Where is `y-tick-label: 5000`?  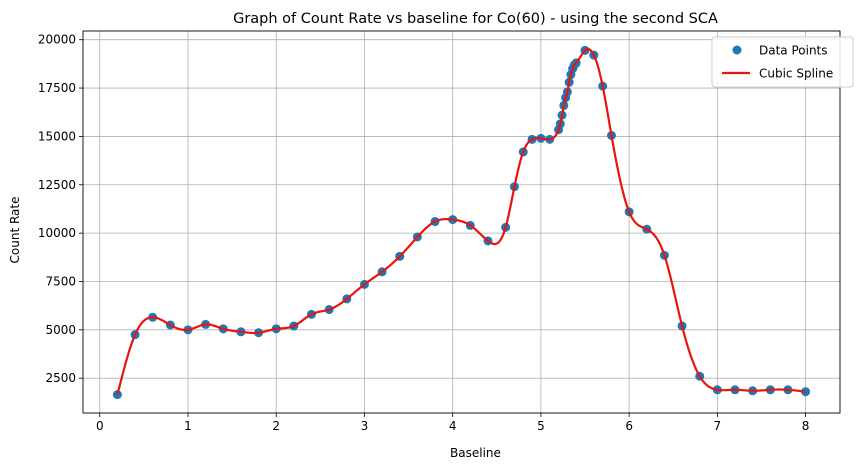
y-tick-label: 5000 is located at coordinates (60, 330).